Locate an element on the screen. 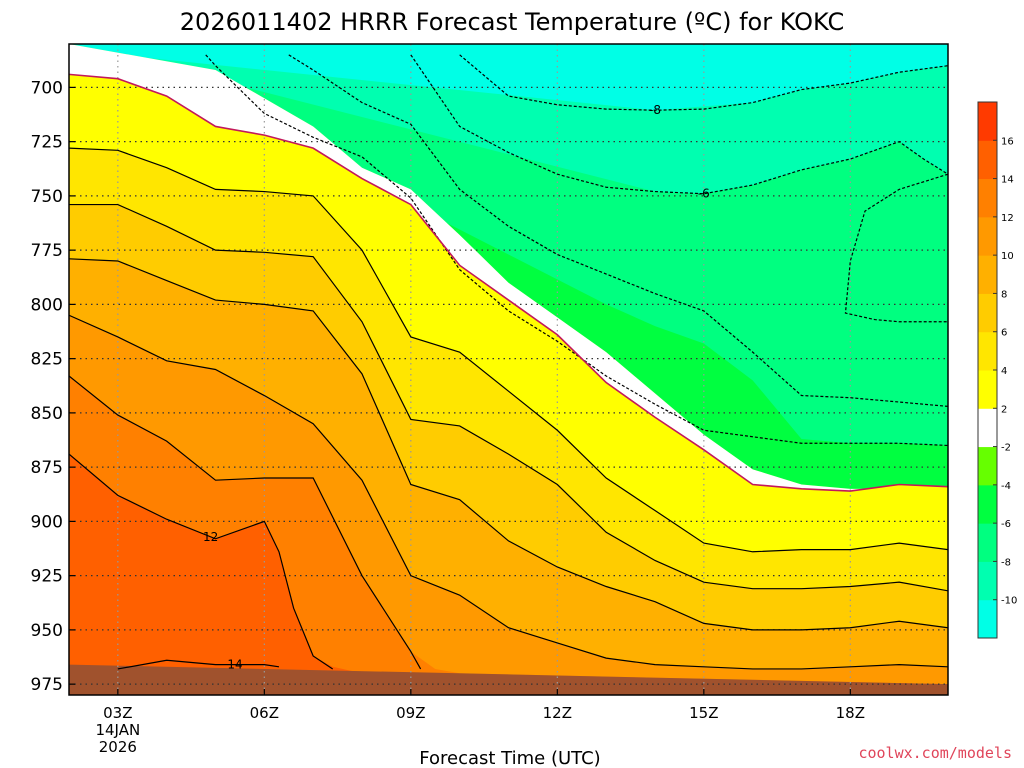  colorbar-tick-label-8: 8 is located at coordinates (1004, 294).